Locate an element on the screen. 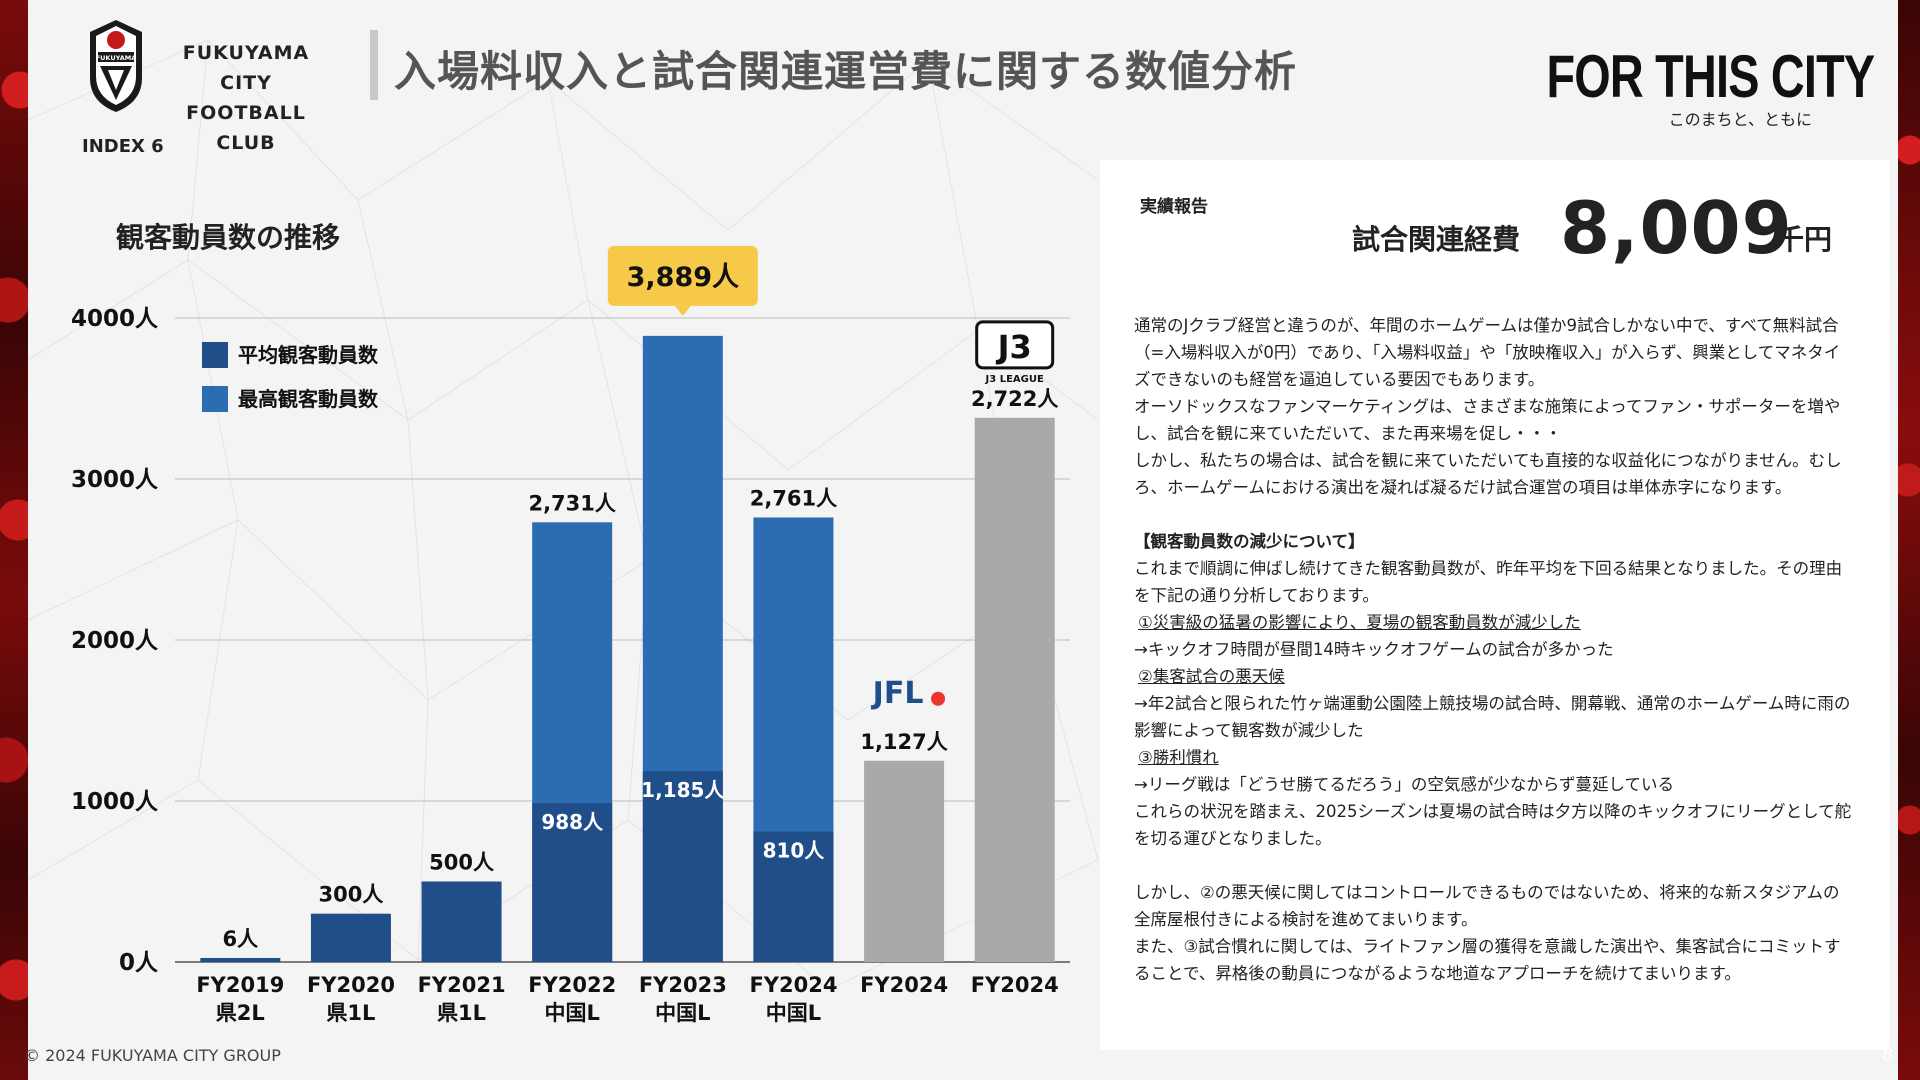 This screenshot has width=1920, height=1080. bar-data-label: 300人 is located at coordinates (351, 895).